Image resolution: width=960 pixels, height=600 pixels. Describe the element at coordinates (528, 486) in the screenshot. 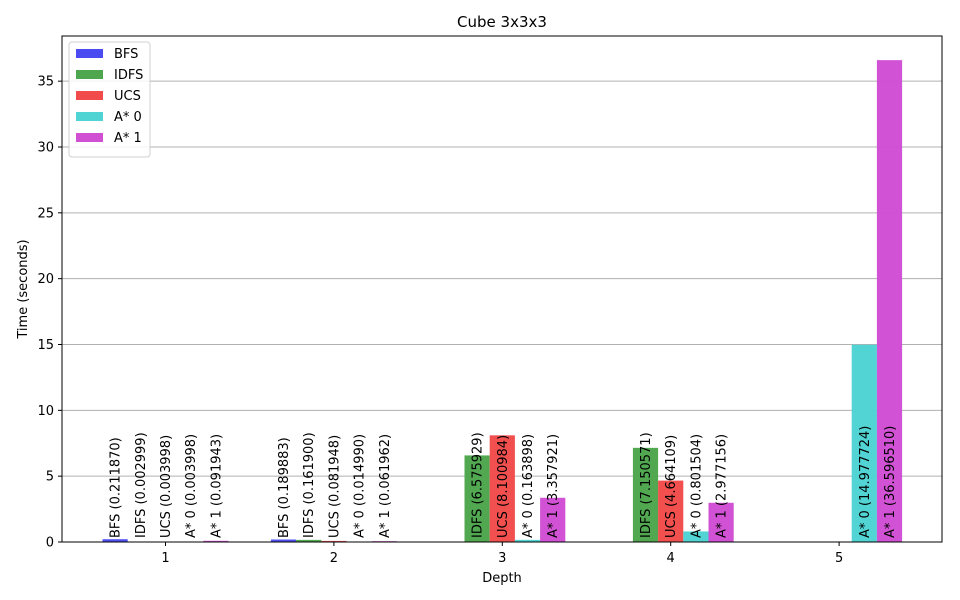

I see `bar-data-label: A* 0 (0.163898)` at that location.